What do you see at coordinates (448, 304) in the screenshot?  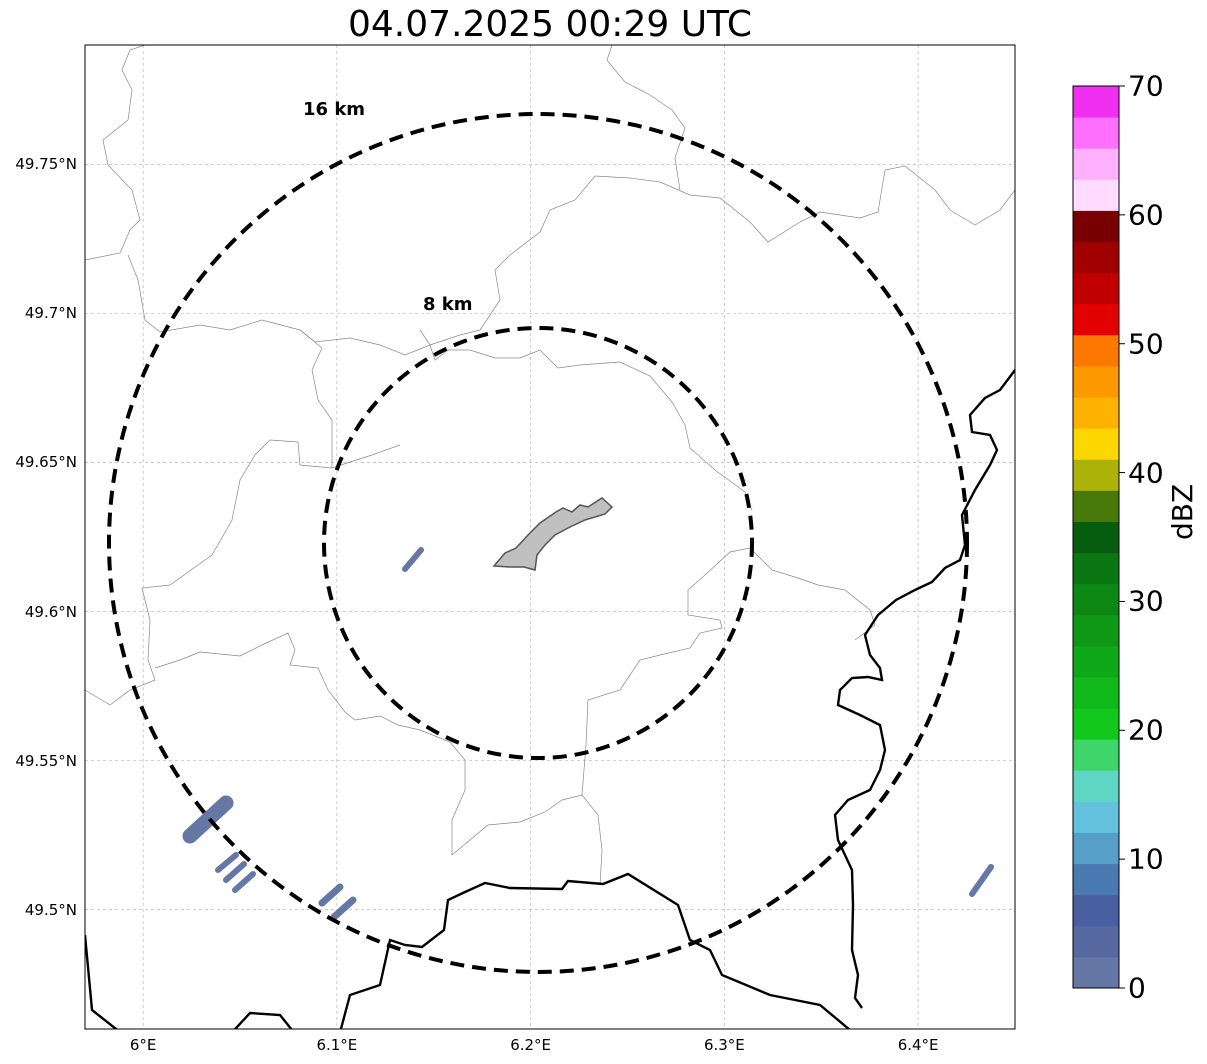 I see `ring-label-8km: 8 km` at bounding box center [448, 304].